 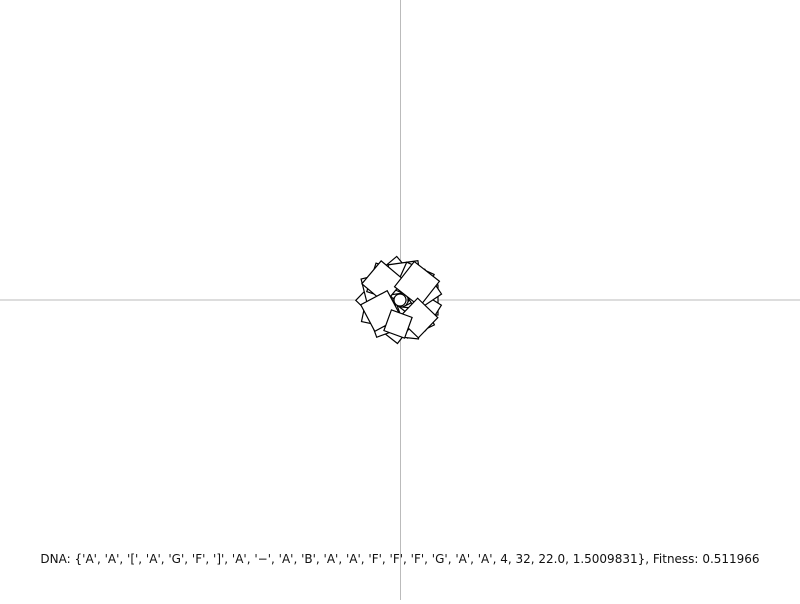 I want to click on center-circle, so click(x=400, y=300).